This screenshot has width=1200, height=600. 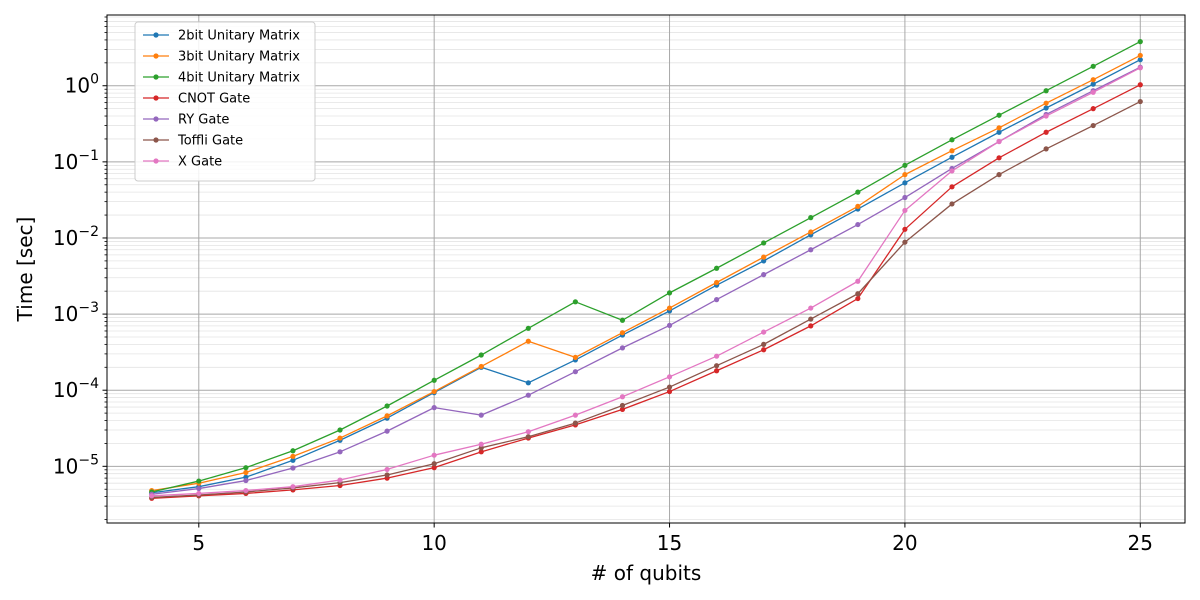 I want to click on legend-entry: 4bit Unitary Matrix, so click(x=221, y=78).